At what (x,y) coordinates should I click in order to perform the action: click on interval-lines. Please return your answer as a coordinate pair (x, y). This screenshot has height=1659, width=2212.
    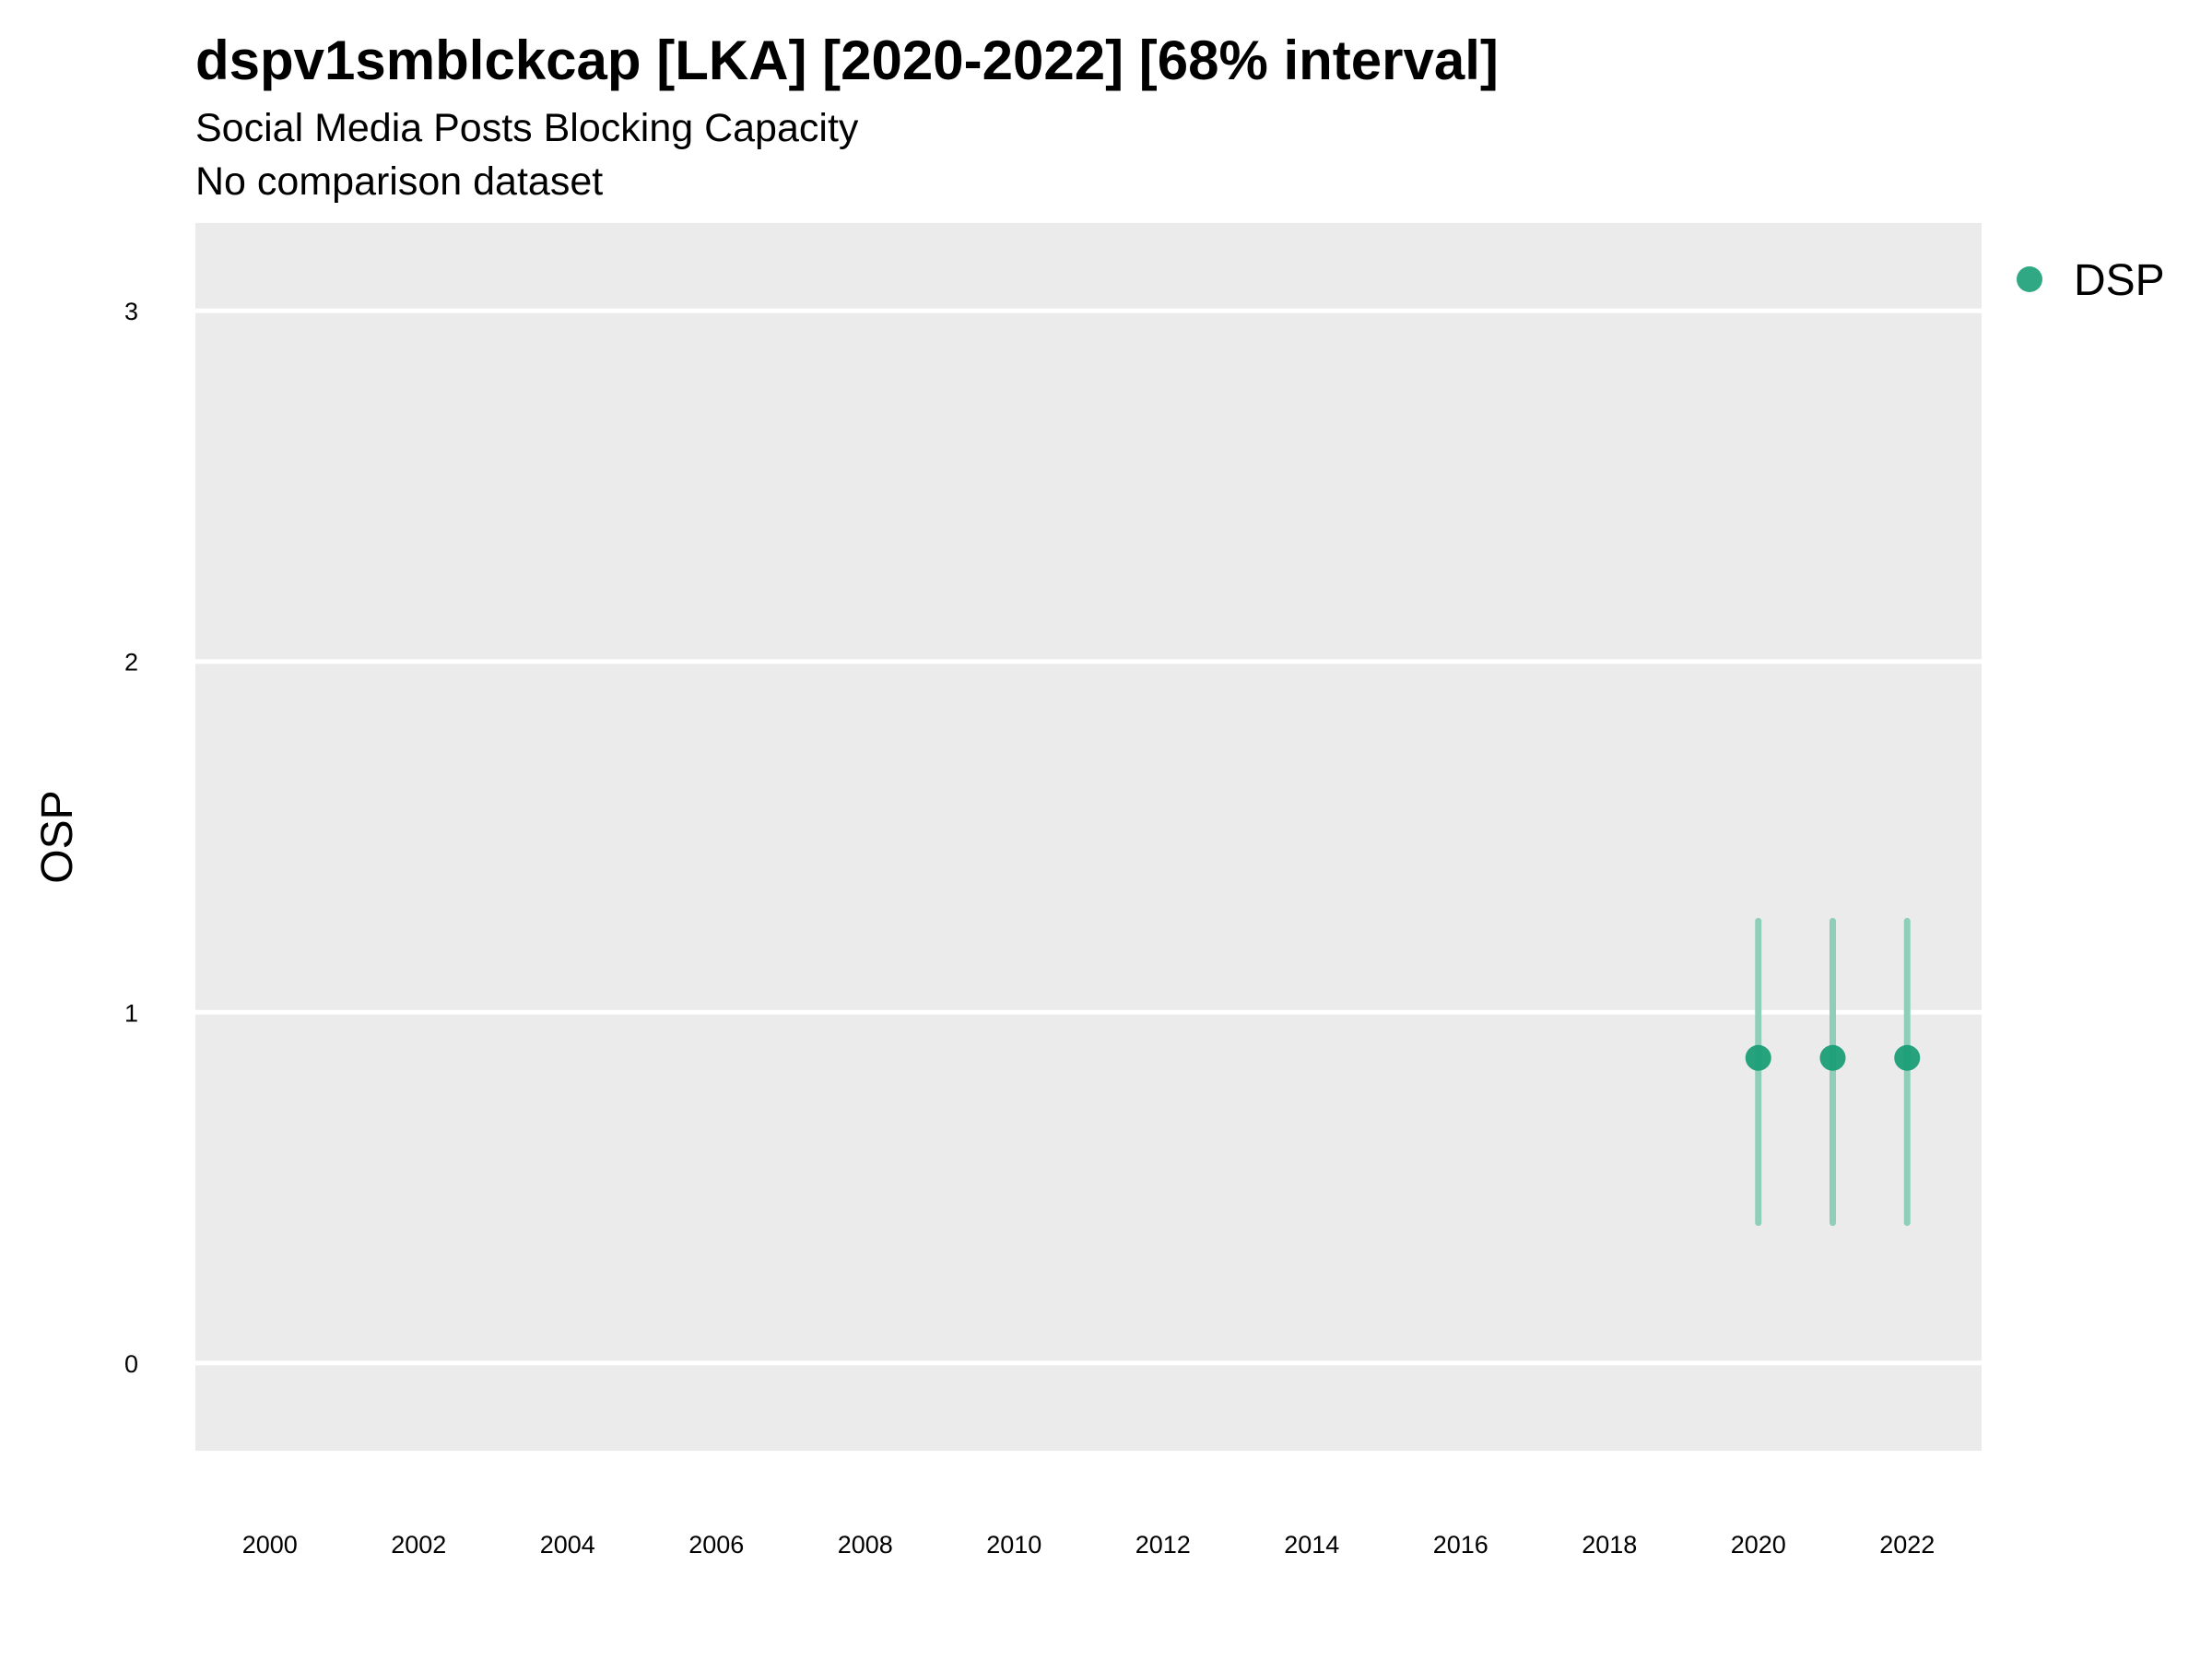
    Looking at the image, I should click on (1833, 1072).